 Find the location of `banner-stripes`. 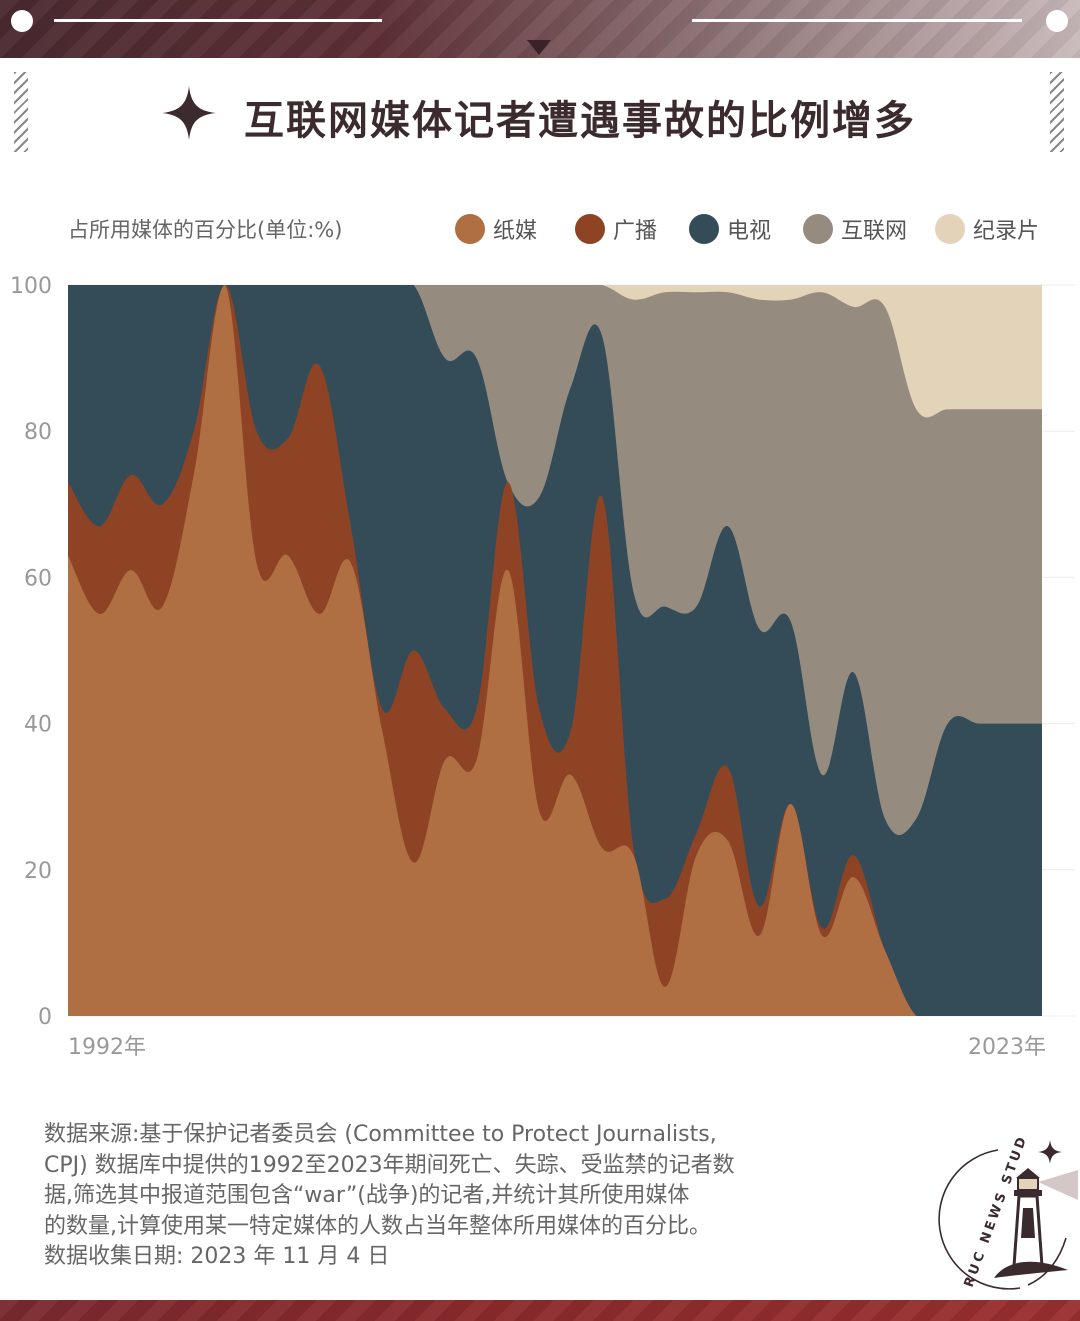

banner-stripes is located at coordinates (540, 1310).